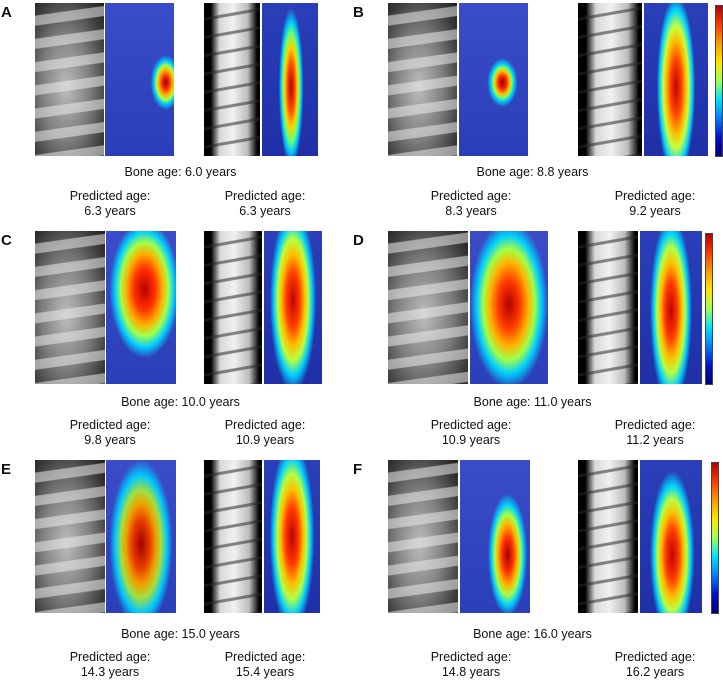 This screenshot has height=683, width=723. What do you see at coordinates (358, 12) in the screenshot?
I see `panel-letter: B` at bounding box center [358, 12].